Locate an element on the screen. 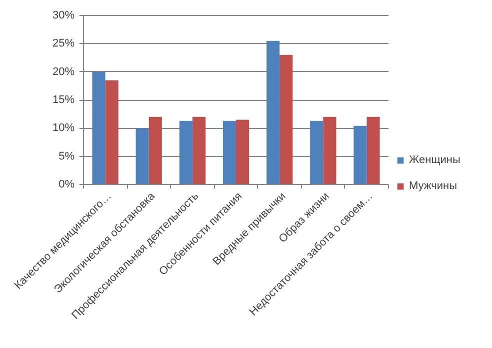 This screenshot has width=492, height=348. y-tick-label: 10% is located at coordinates (63, 128).